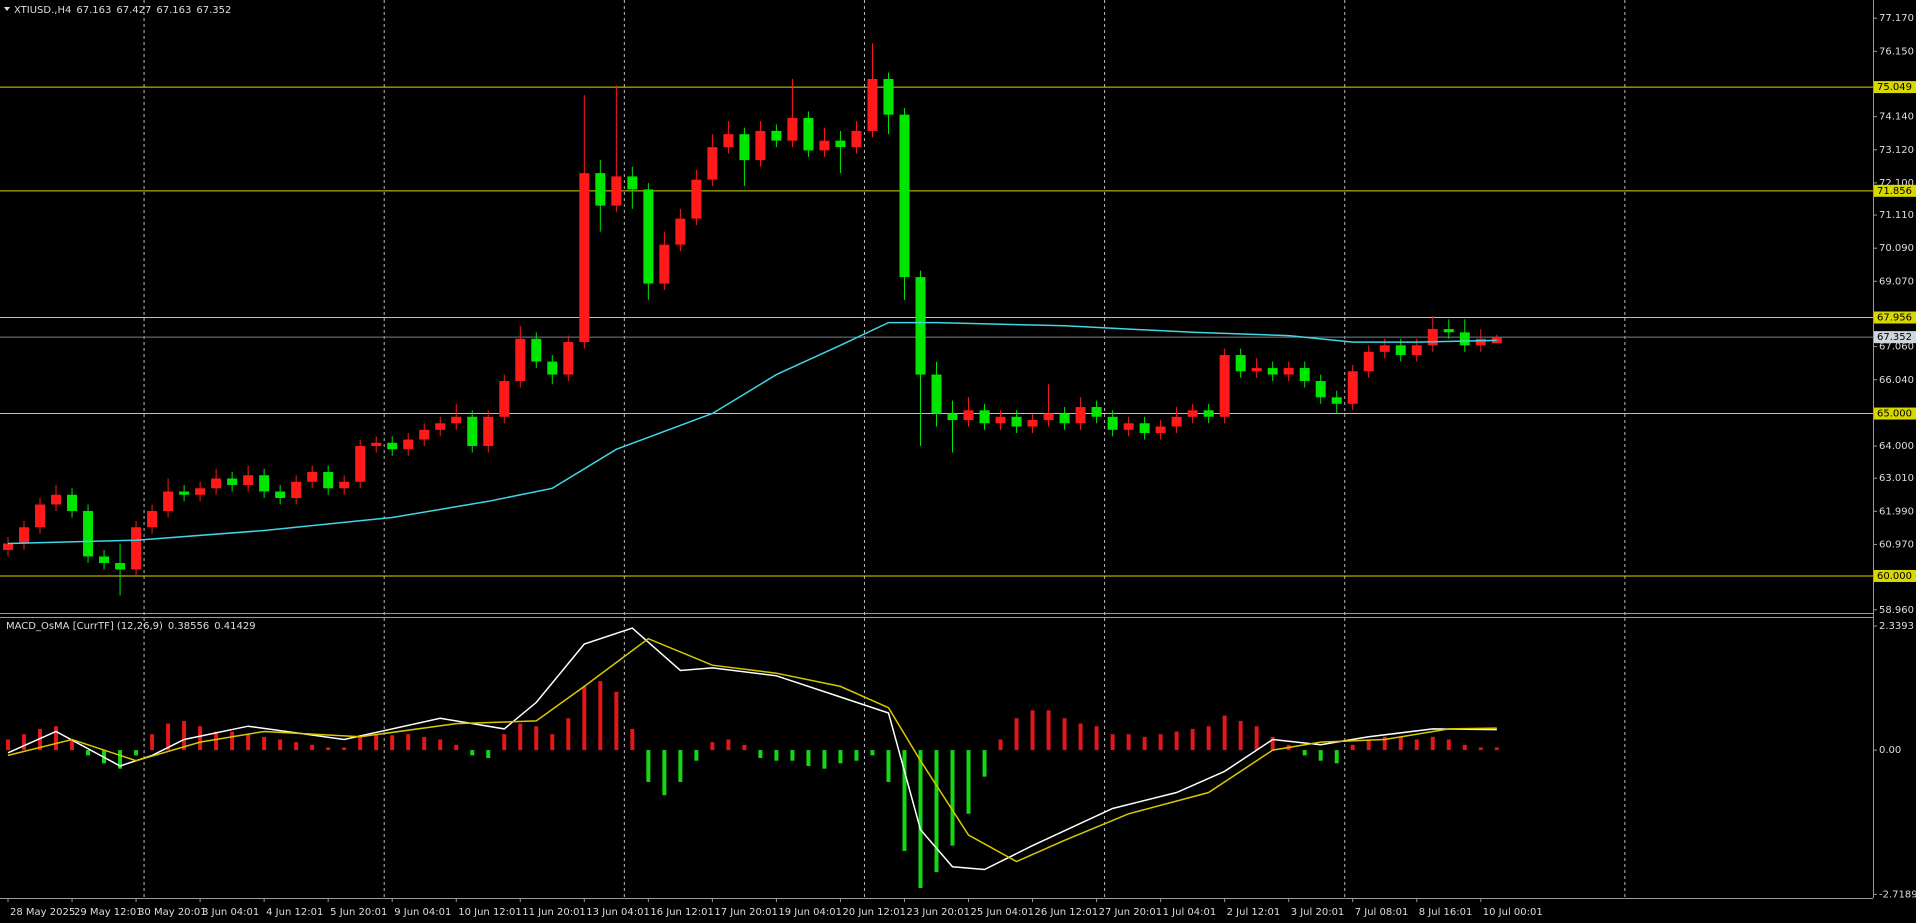  I want to click on level-label: 71.856, so click(1894, 191).